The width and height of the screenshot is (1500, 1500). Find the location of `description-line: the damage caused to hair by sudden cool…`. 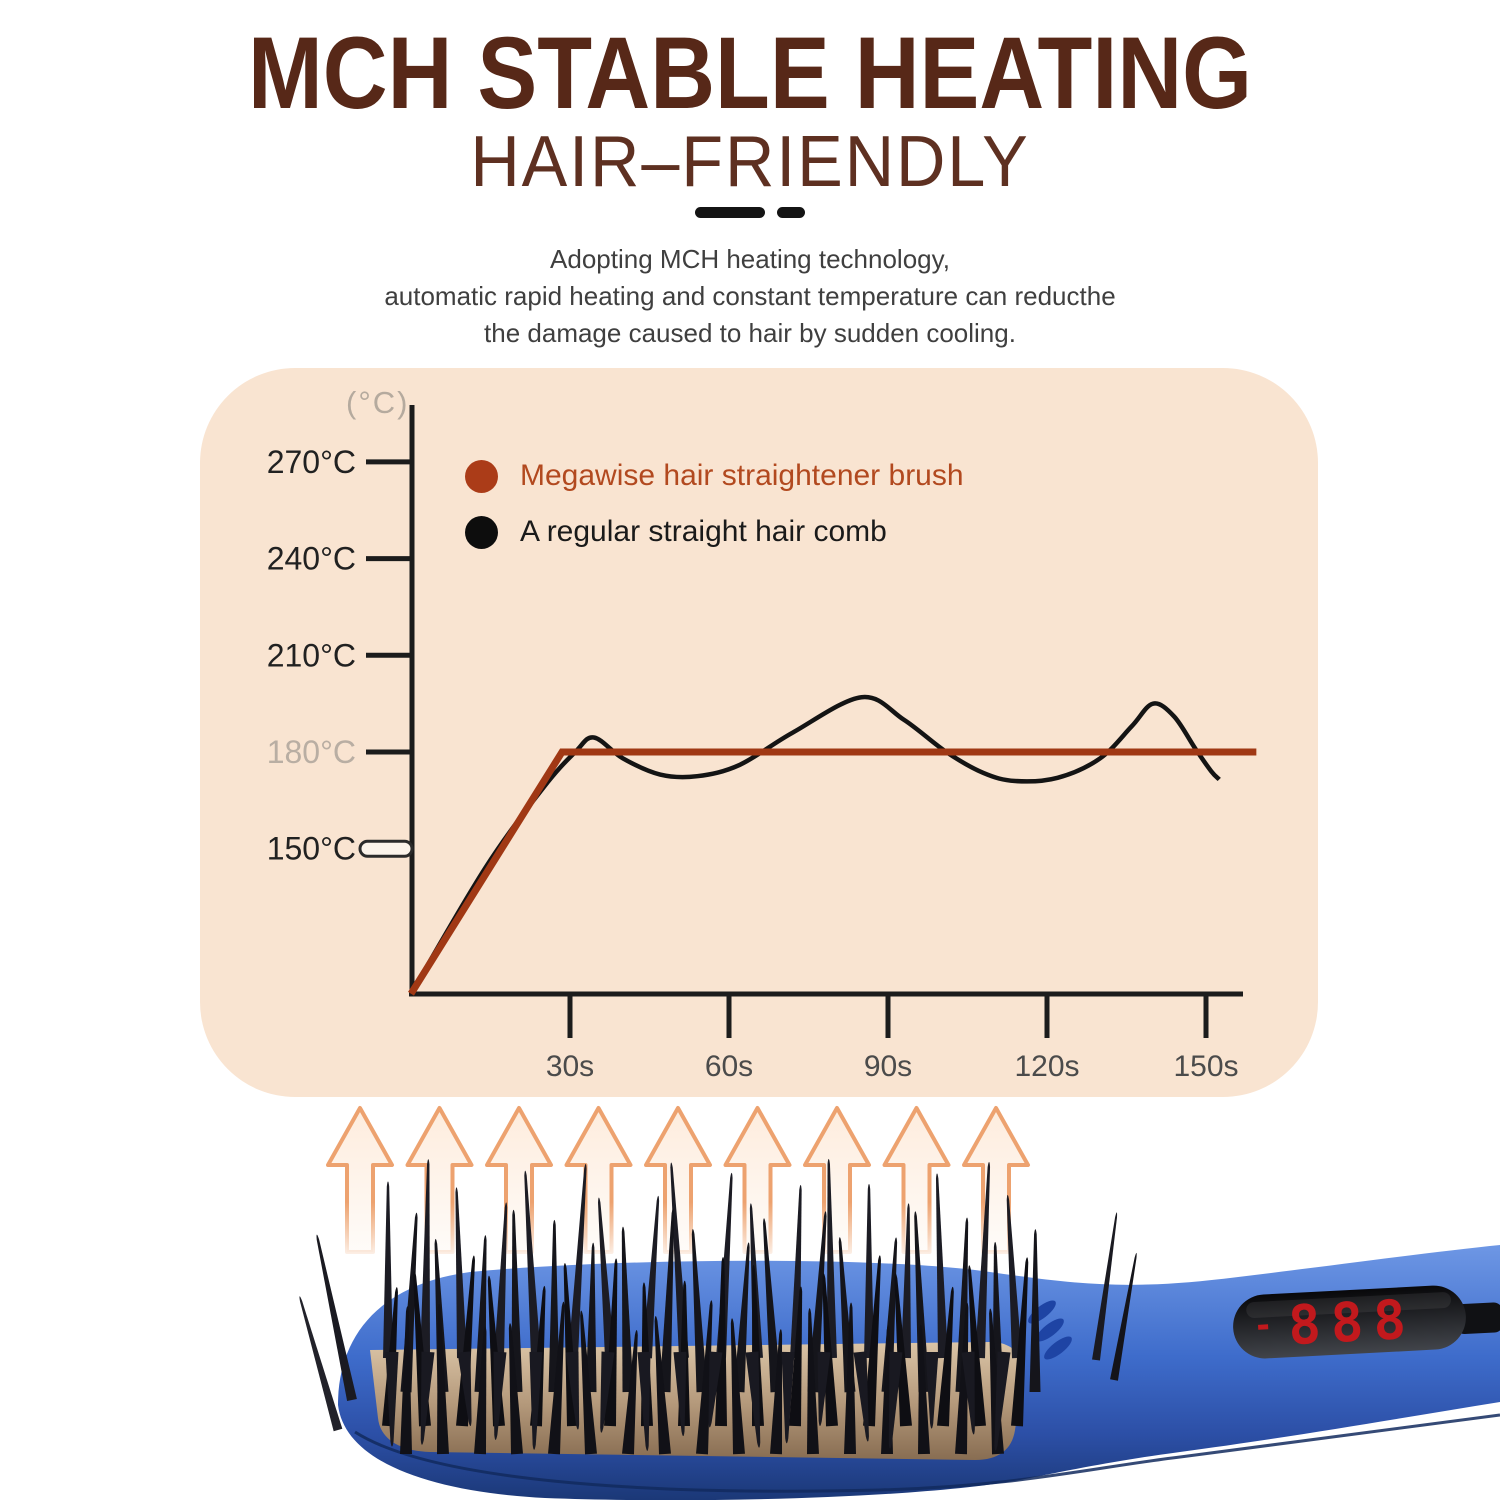

description-line: the damage caused to hair by sudden cool… is located at coordinates (750, 333).